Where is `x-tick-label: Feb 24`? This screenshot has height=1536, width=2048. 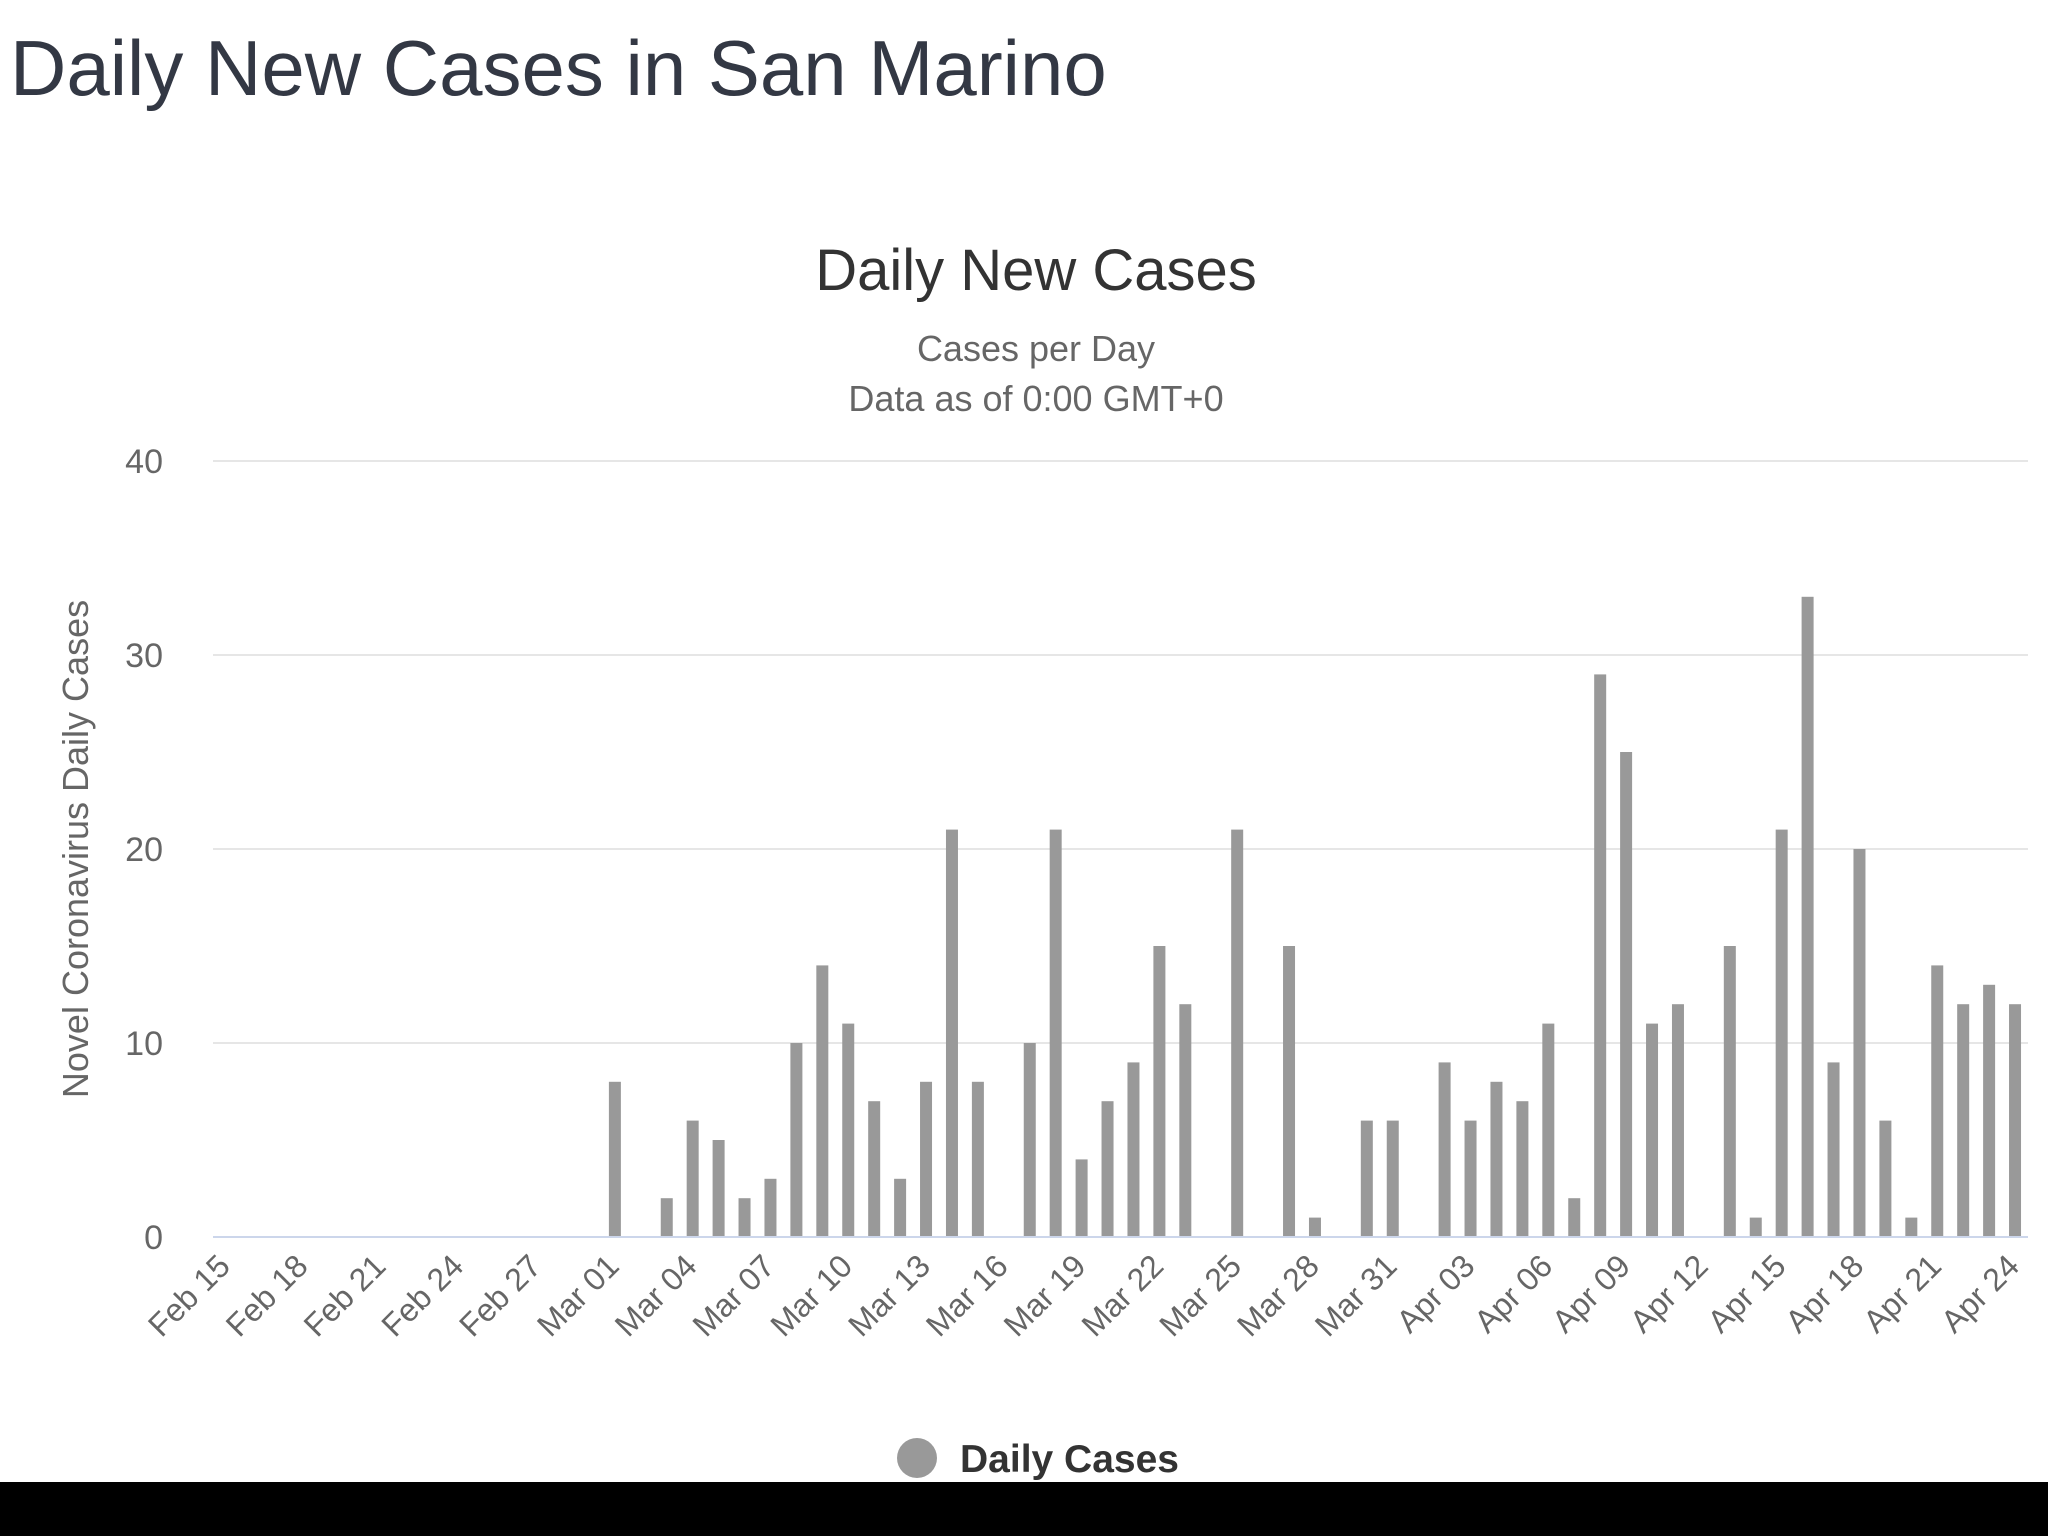 x-tick-label: Feb 24 is located at coordinates (422, 1295).